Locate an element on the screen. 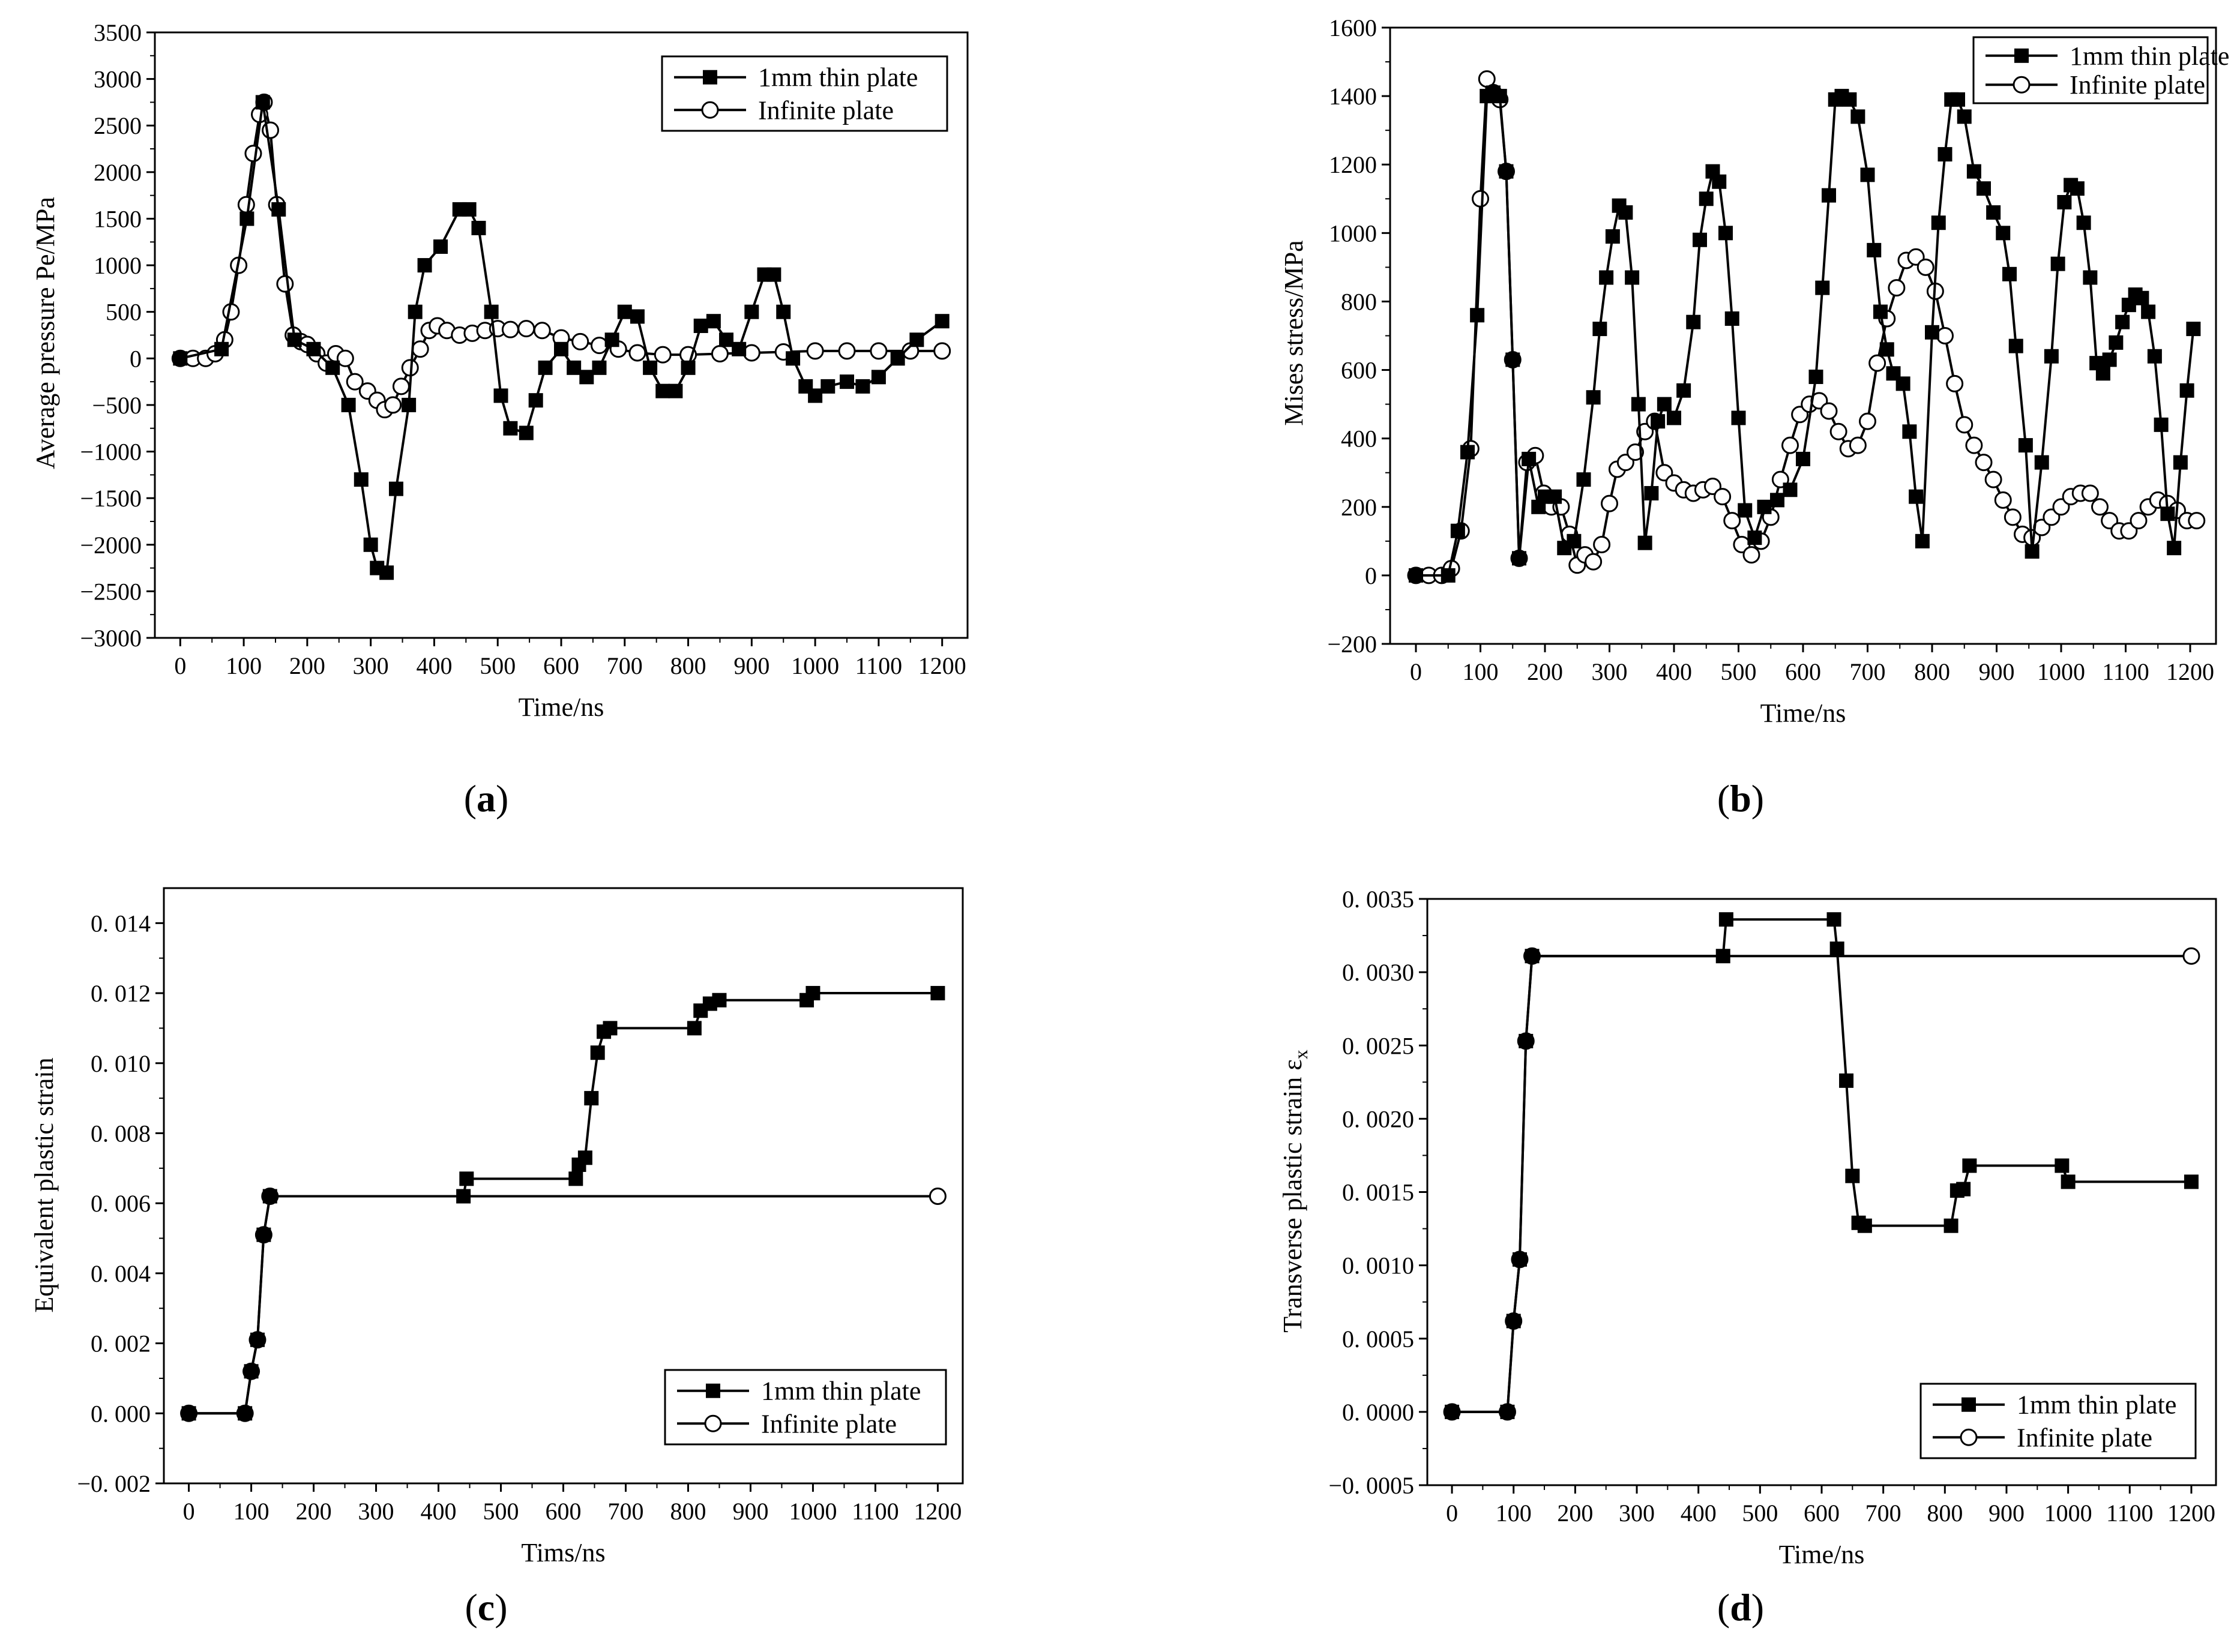 Image resolution: width=2240 pixels, height=1652 pixels. chart-c-x-tick-label: 100 is located at coordinates (251, 1511).